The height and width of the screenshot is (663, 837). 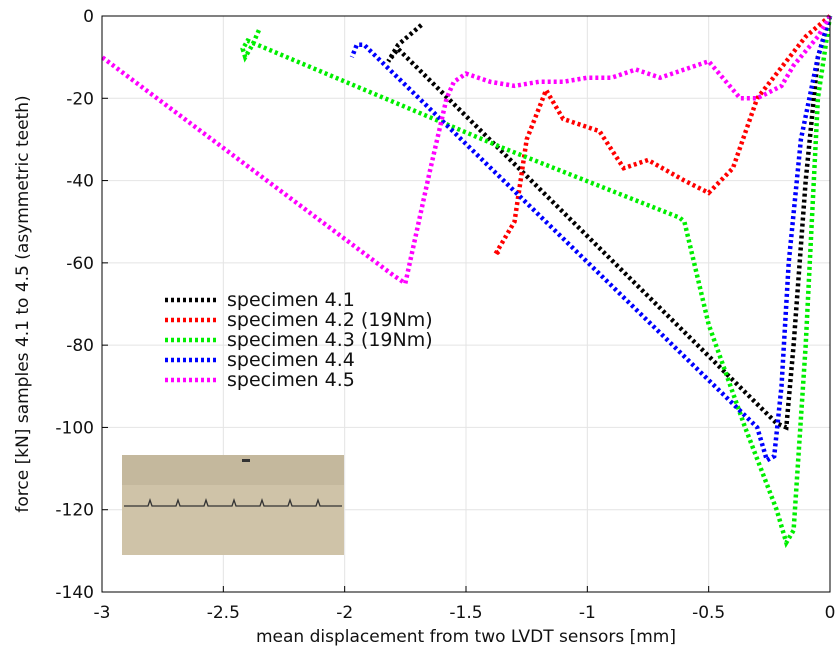 I want to click on y-tick-label: -60, so click(x=80, y=264).